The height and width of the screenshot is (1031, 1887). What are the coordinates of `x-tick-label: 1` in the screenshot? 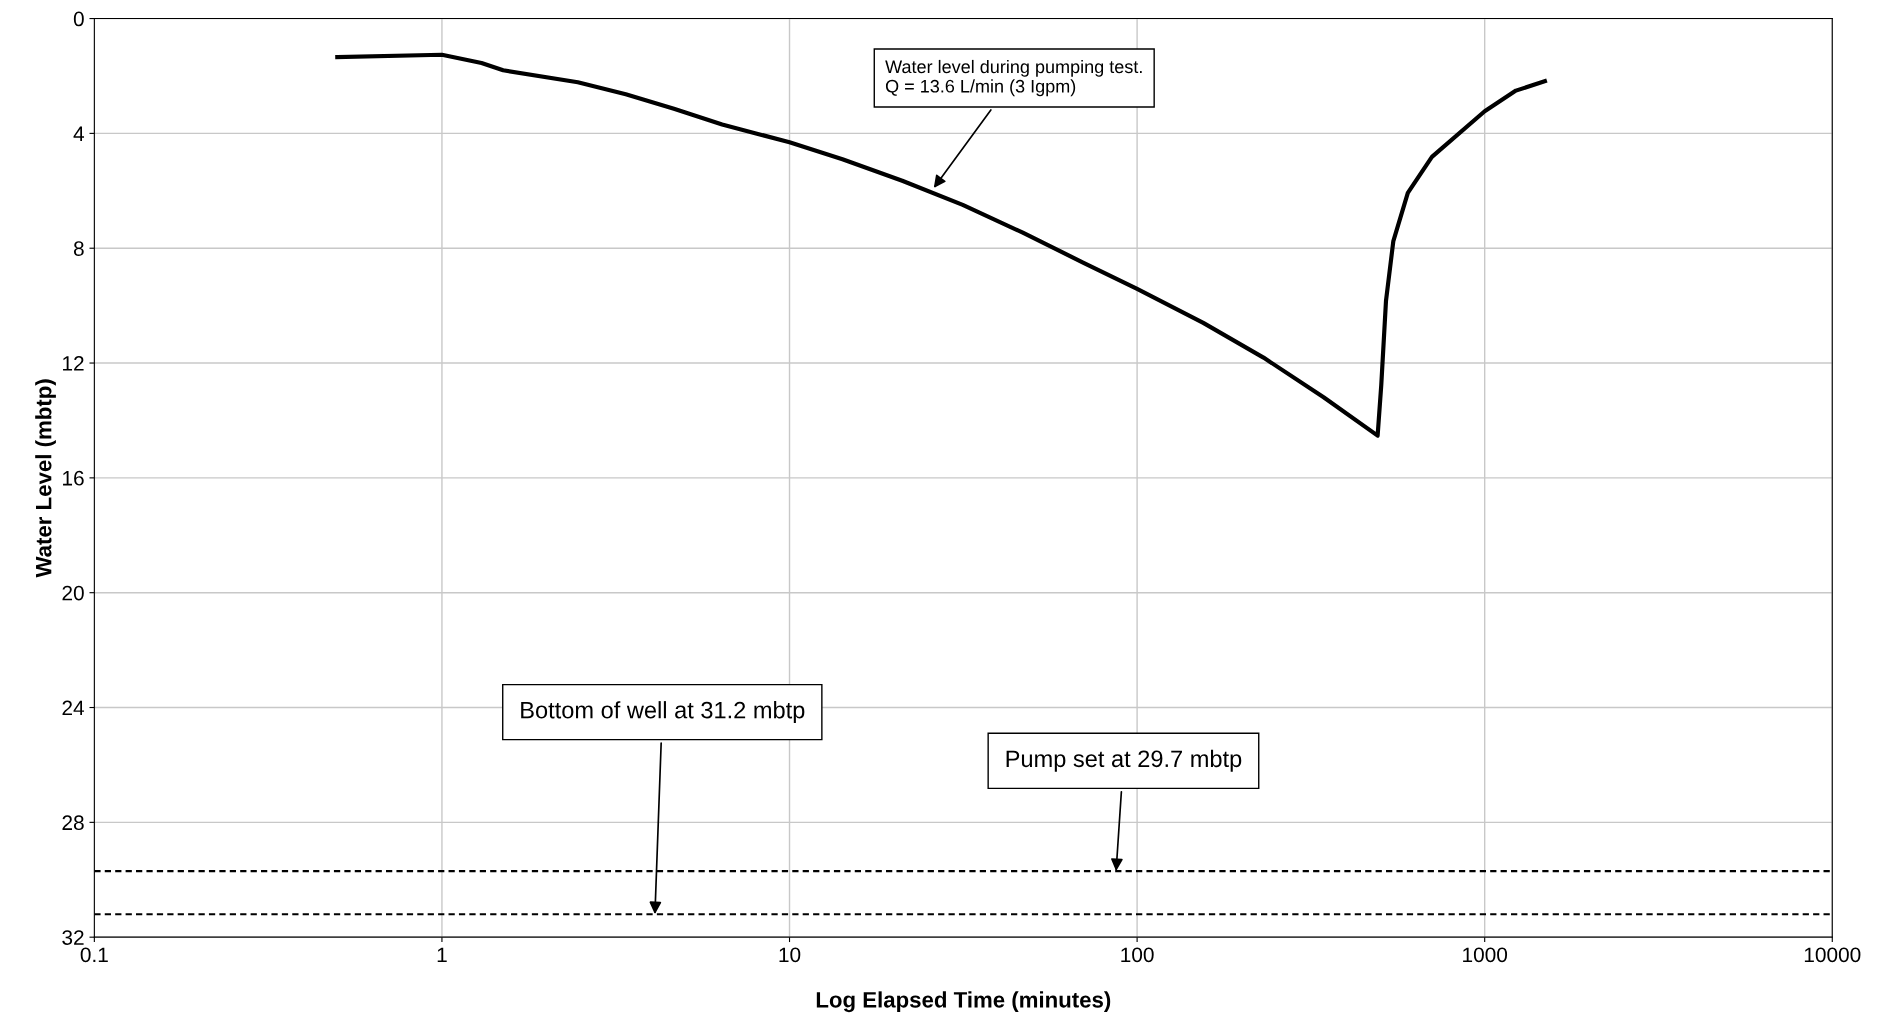 It's located at (442, 954).